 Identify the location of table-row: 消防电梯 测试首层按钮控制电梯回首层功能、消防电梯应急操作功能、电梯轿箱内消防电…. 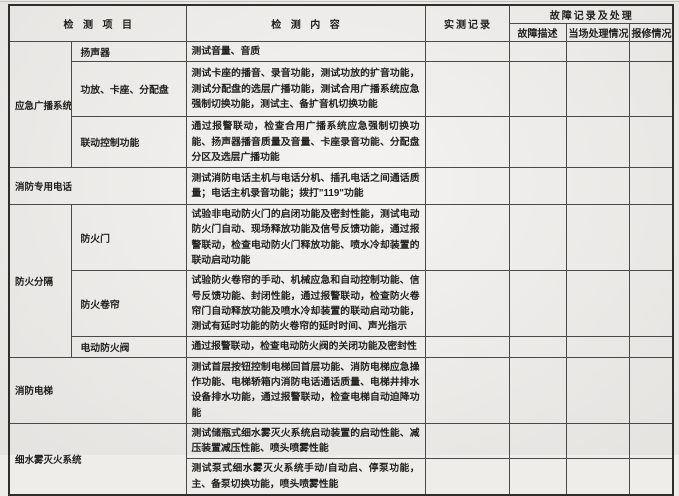
(341, 390).